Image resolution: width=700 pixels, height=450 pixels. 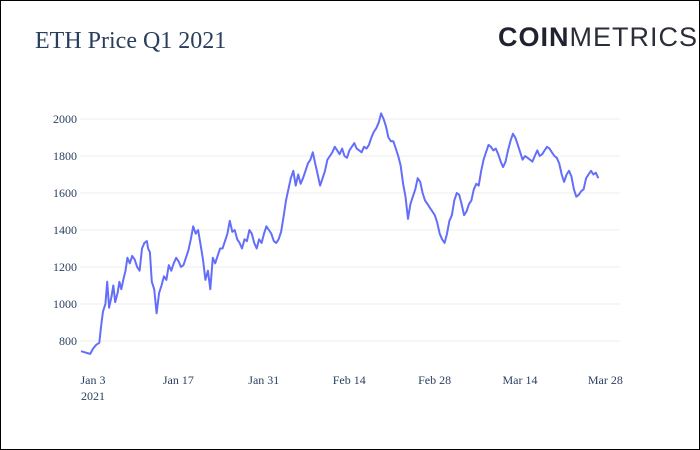 What do you see at coordinates (534, 37) in the screenshot?
I see `logo-bold-text: COIN` at bounding box center [534, 37].